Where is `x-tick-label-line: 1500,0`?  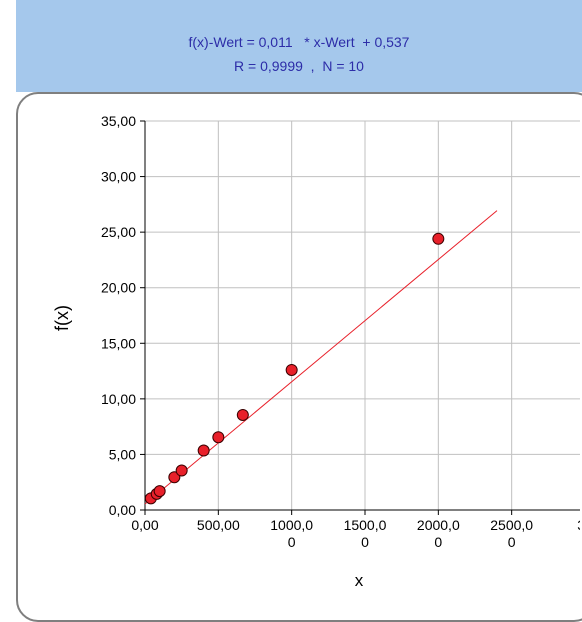 x-tick-label-line: 1500,0 is located at coordinates (365, 525).